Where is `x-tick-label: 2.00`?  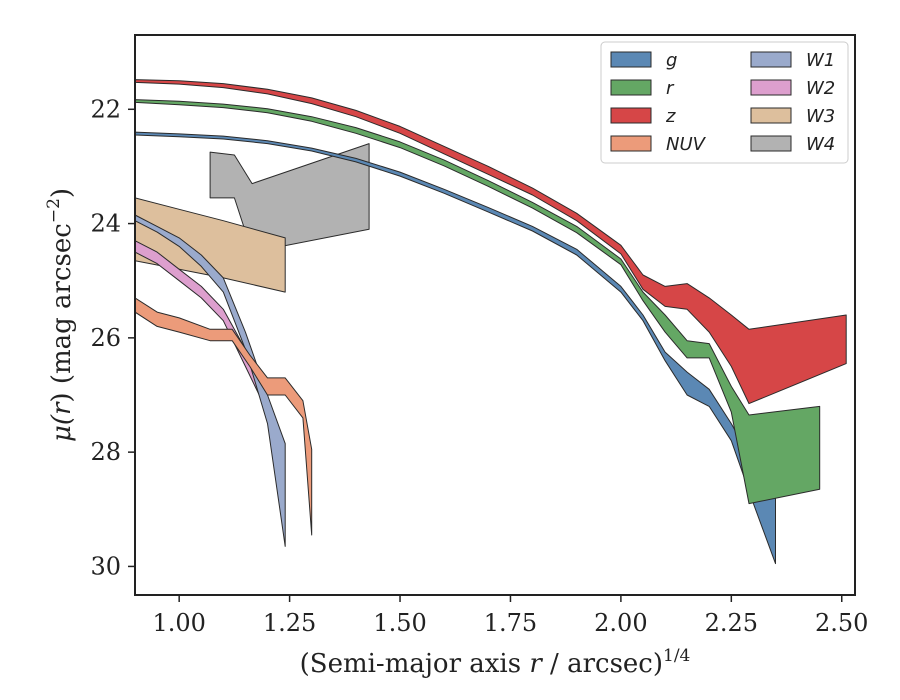
x-tick-label: 2.00 is located at coordinates (620, 623).